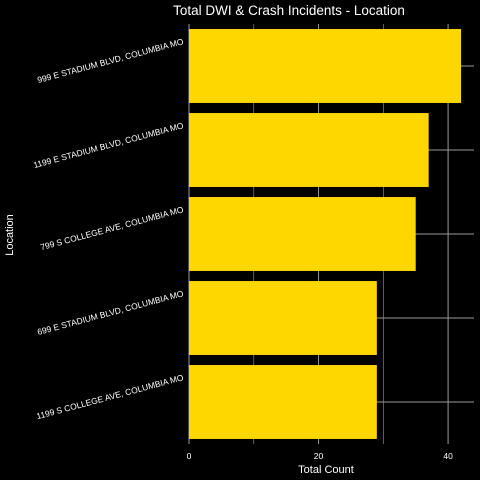  Describe the element at coordinates (326, 470) in the screenshot. I see `x-axis-label: Total Count` at that location.